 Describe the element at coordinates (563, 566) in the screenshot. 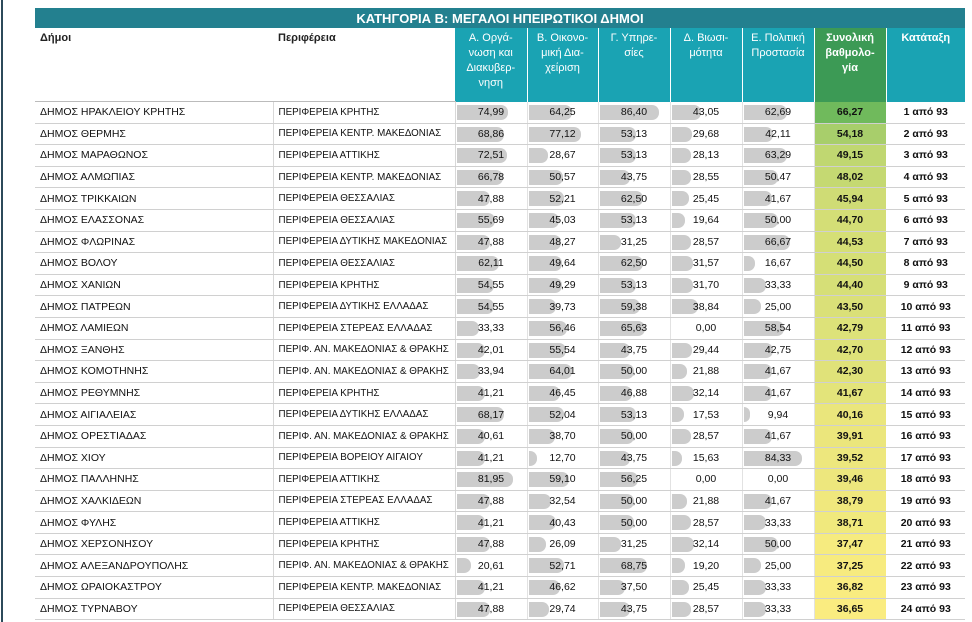

I see `score-cell: 52,71` at that location.